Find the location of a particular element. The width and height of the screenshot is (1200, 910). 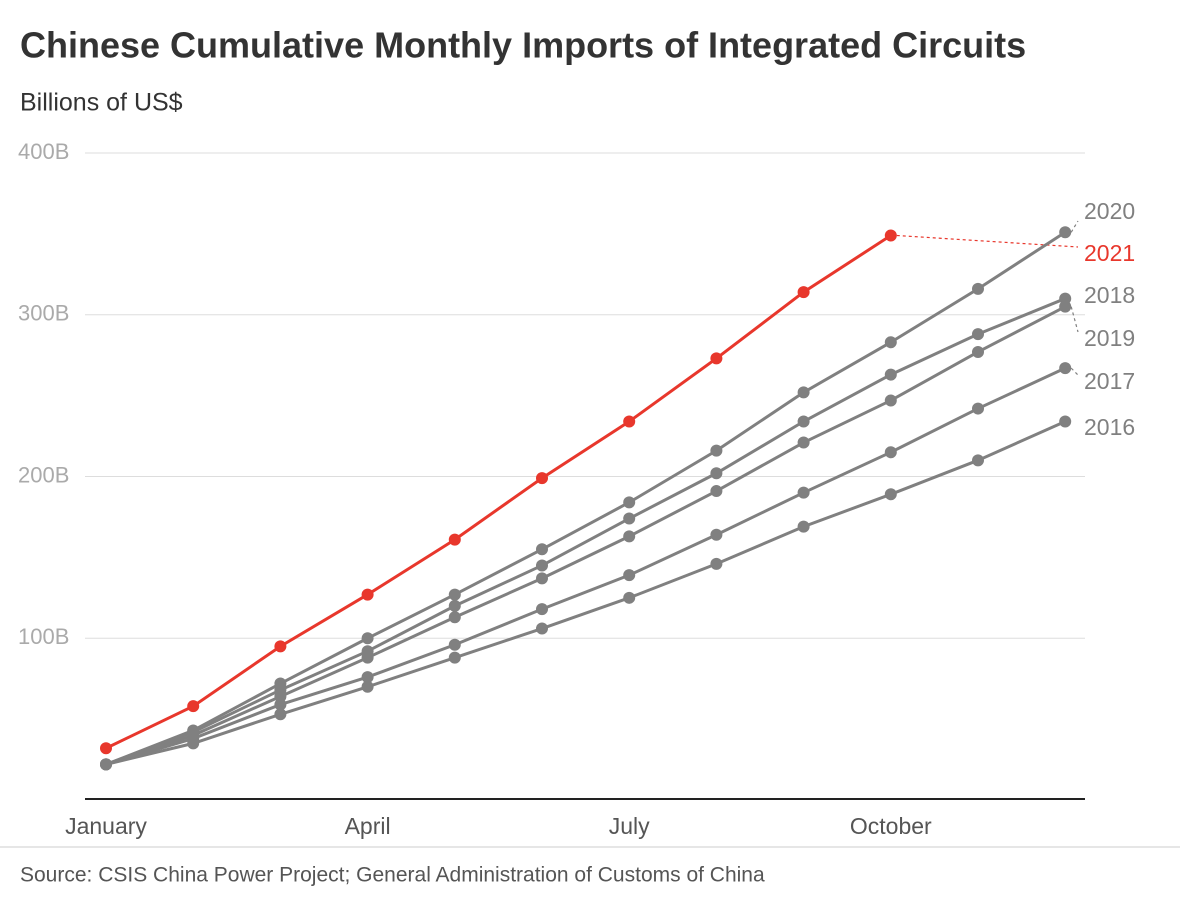

legend-label: 2020 is located at coordinates (1109, 211).